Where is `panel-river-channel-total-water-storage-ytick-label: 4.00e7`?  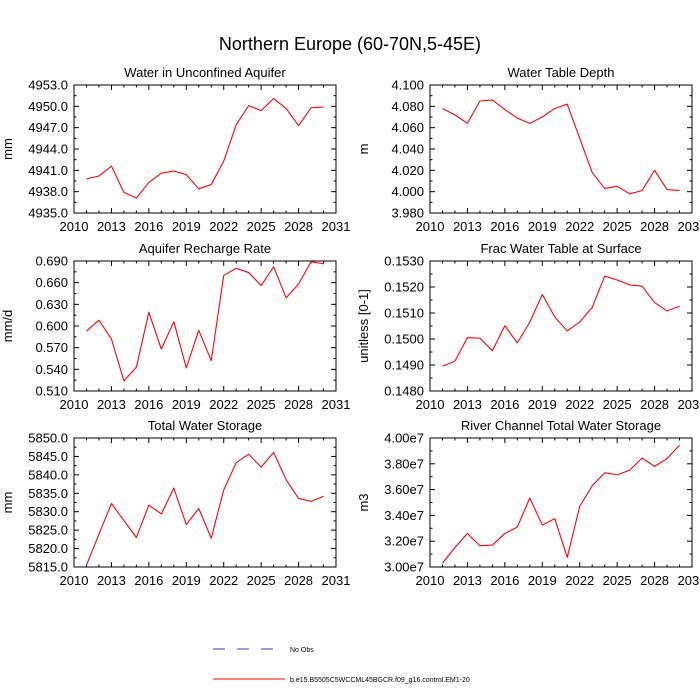
panel-river-channel-total-water-storage-ytick-label: 4.00e7 is located at coordinates (404, 438).